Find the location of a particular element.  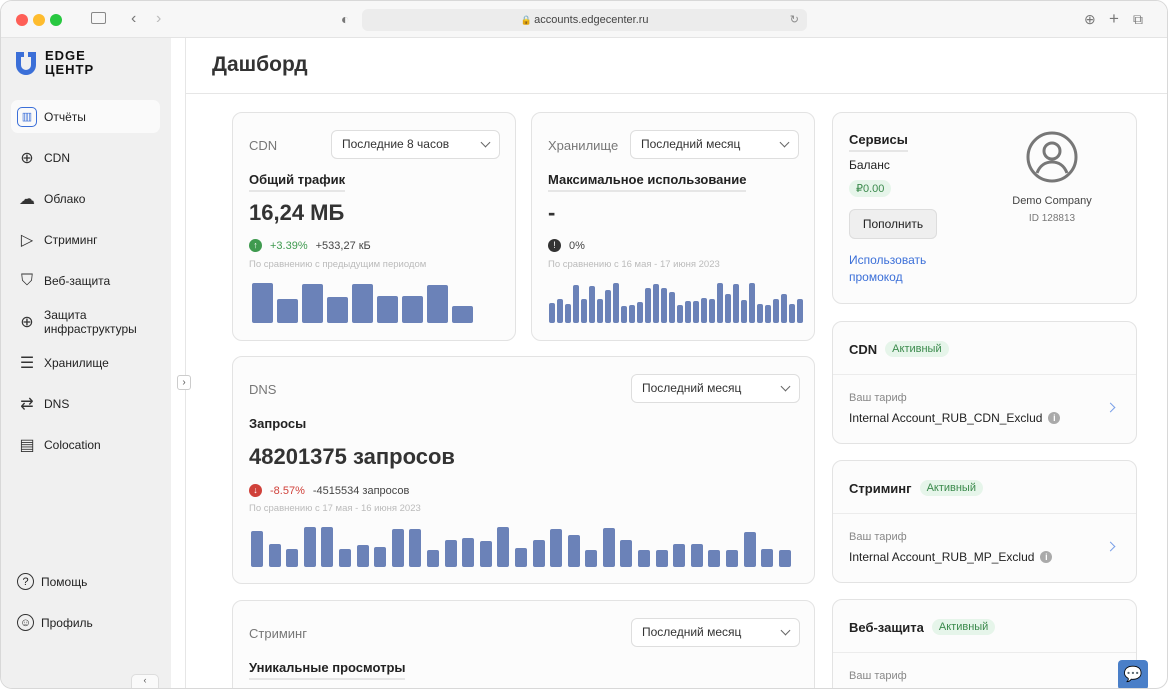

logo: EDGE ЦЕНТР is located at coordinates (54, 63).